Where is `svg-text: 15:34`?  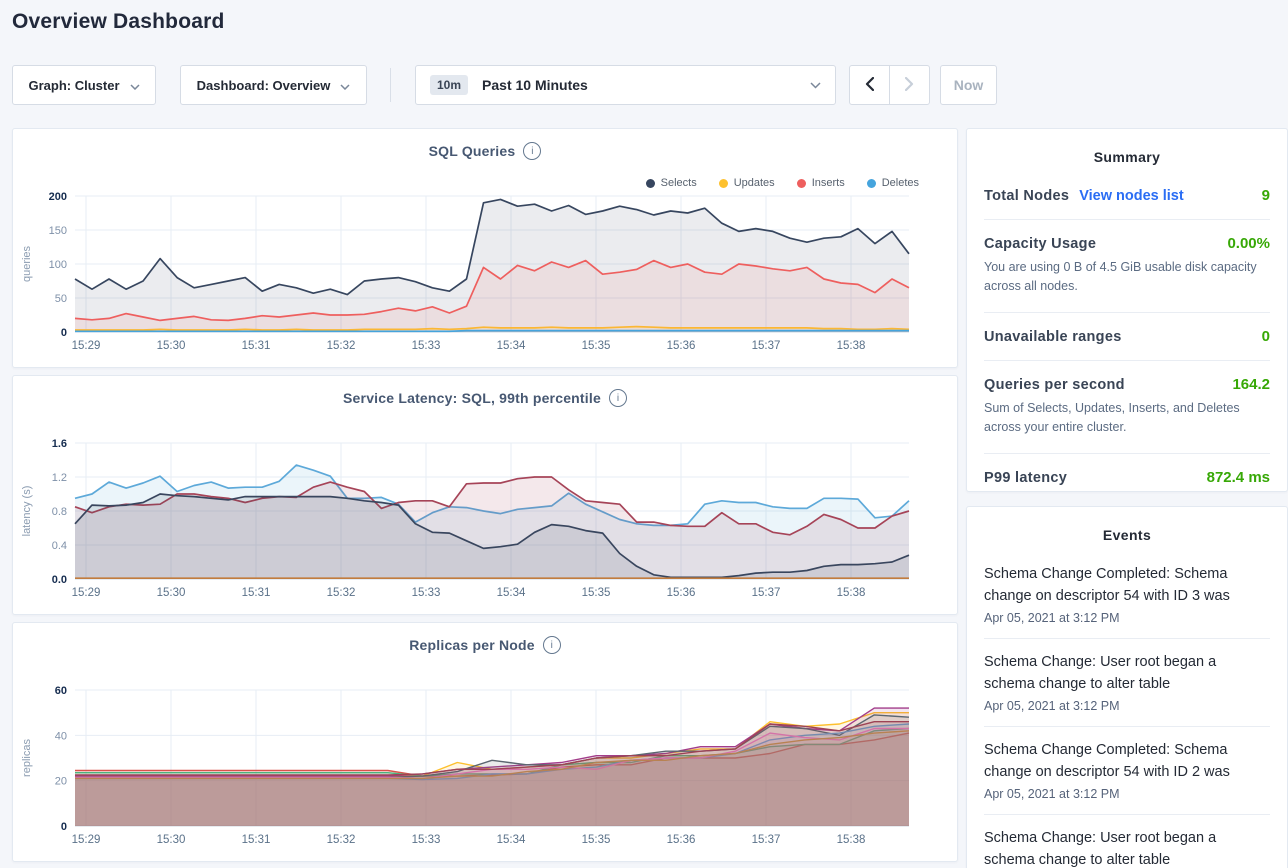
svg-text: 15:34 is located at coordinates (511, 346).